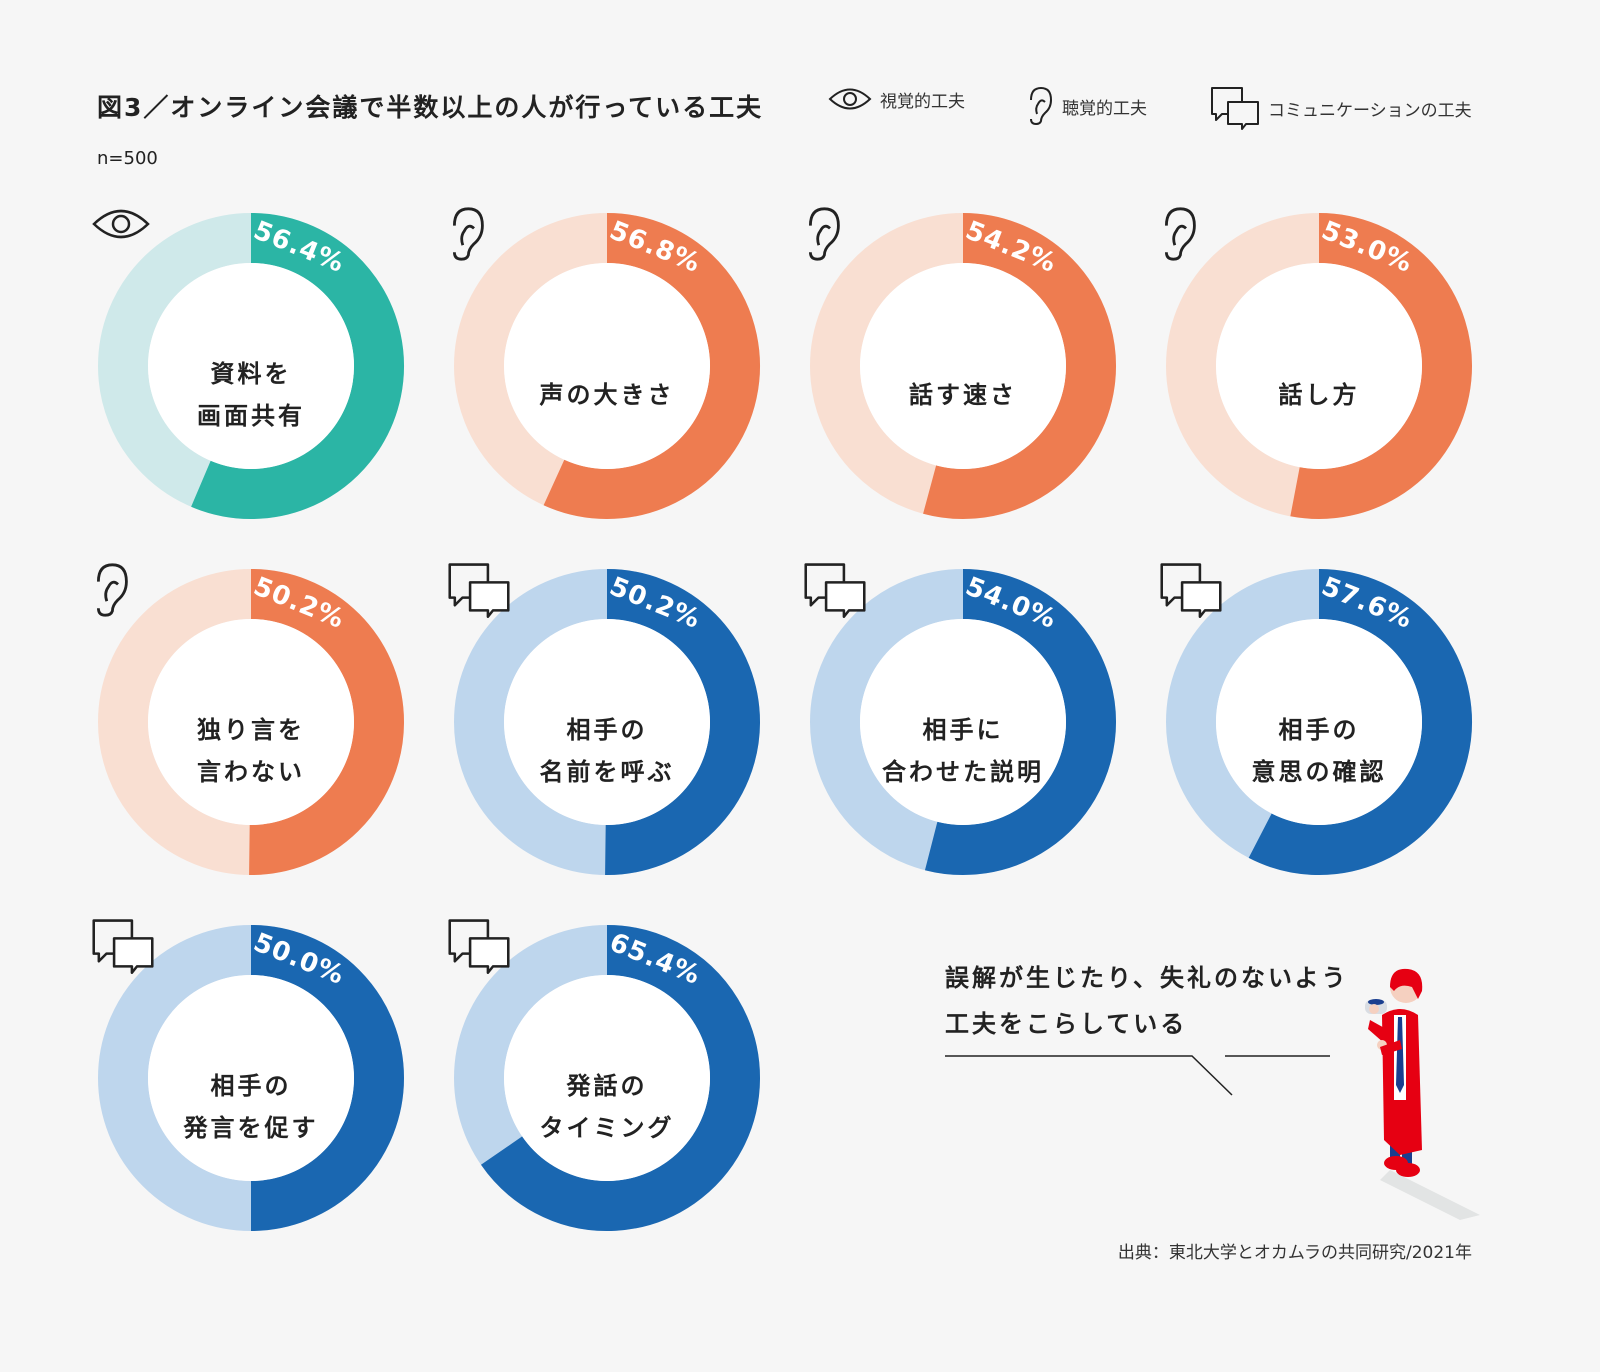 This screenshot has width=1600, height=1372. Describe the element at coordinates (251, 772) in the screenshot. I see `donut-label: 言わない` at that location.